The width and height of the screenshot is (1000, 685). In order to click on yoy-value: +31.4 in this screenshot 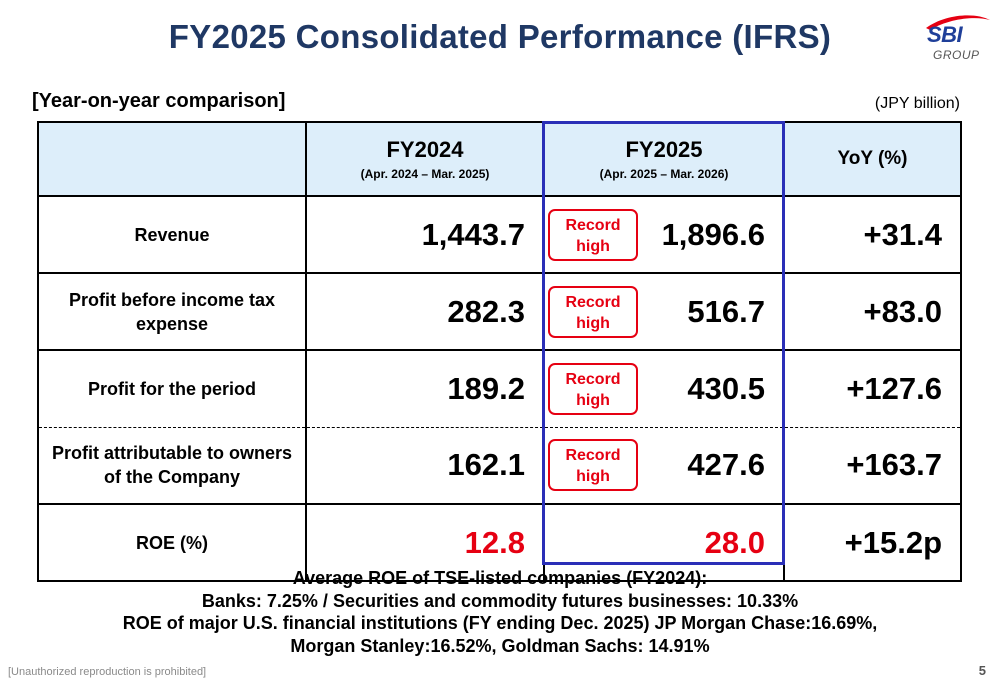, I will do `click(872, 234)`.